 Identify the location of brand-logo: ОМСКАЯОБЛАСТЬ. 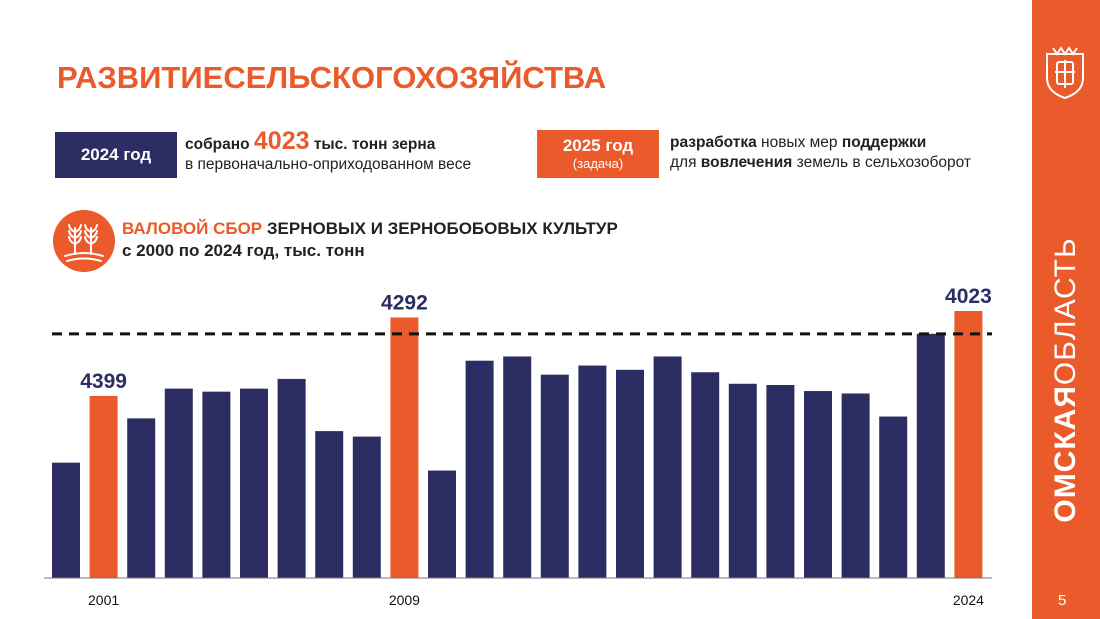
(1066, 379).